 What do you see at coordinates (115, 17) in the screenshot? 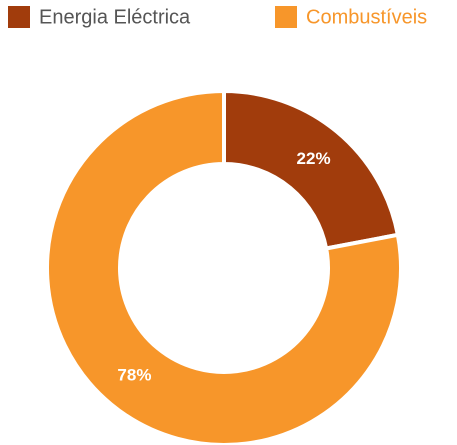
I see `legend-label: Energia Eléctrica` at bounding box center [115, 17].